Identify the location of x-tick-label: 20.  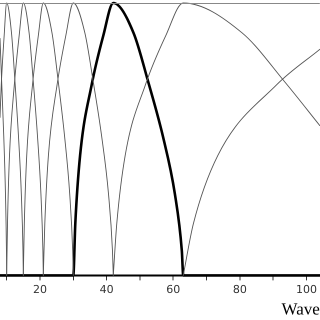
(39, 289).